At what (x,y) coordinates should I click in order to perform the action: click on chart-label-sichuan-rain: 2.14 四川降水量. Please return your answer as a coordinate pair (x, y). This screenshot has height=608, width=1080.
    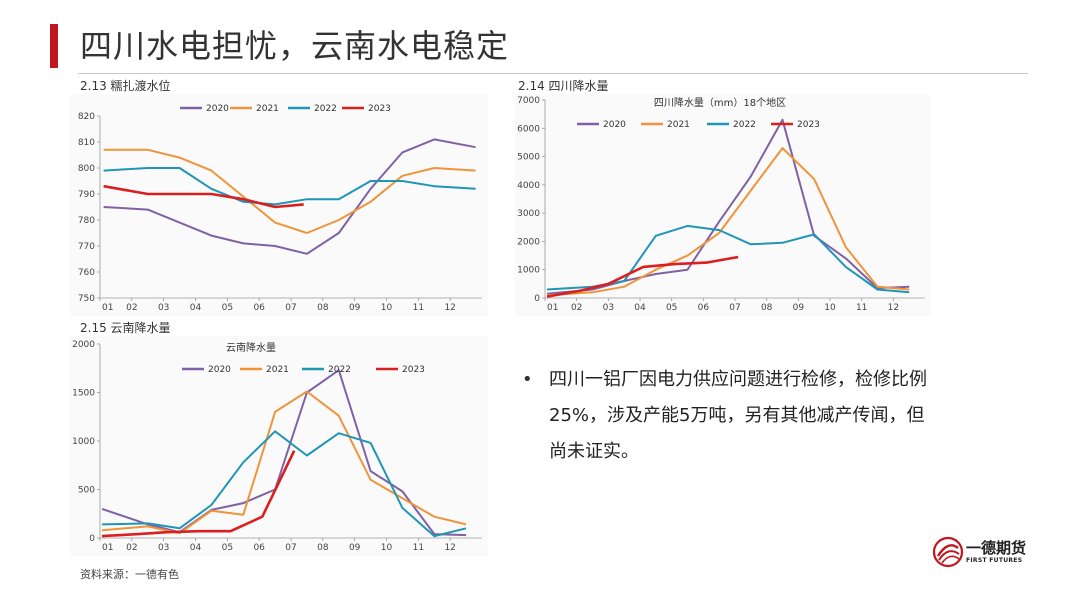
    Looking at the image, I should click on (563, 86).